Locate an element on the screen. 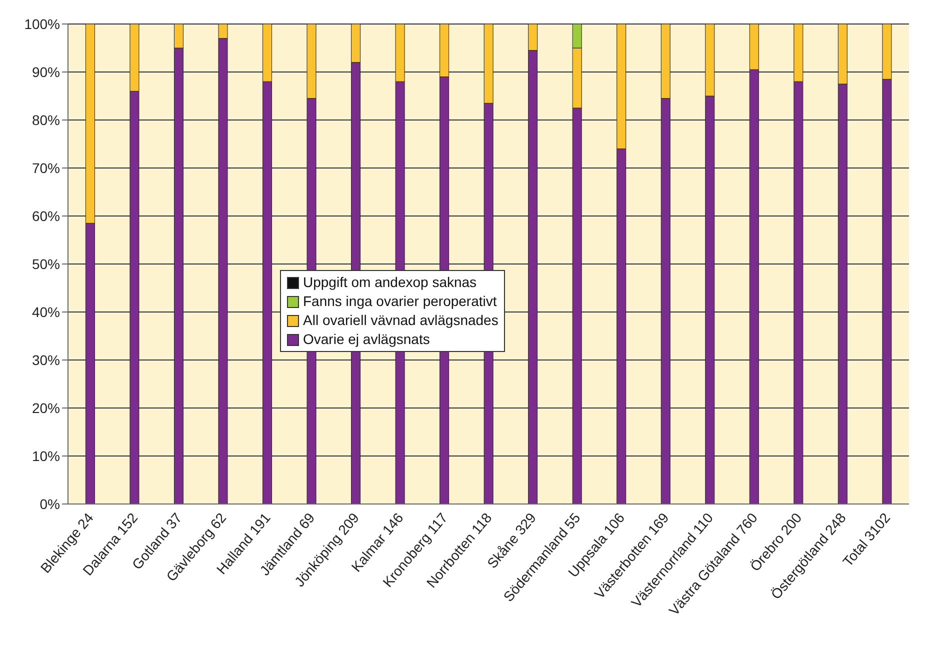 The width and height of the screenshot is (933, 652). y-tick-label: 70% is located at coordinates (46, 168).